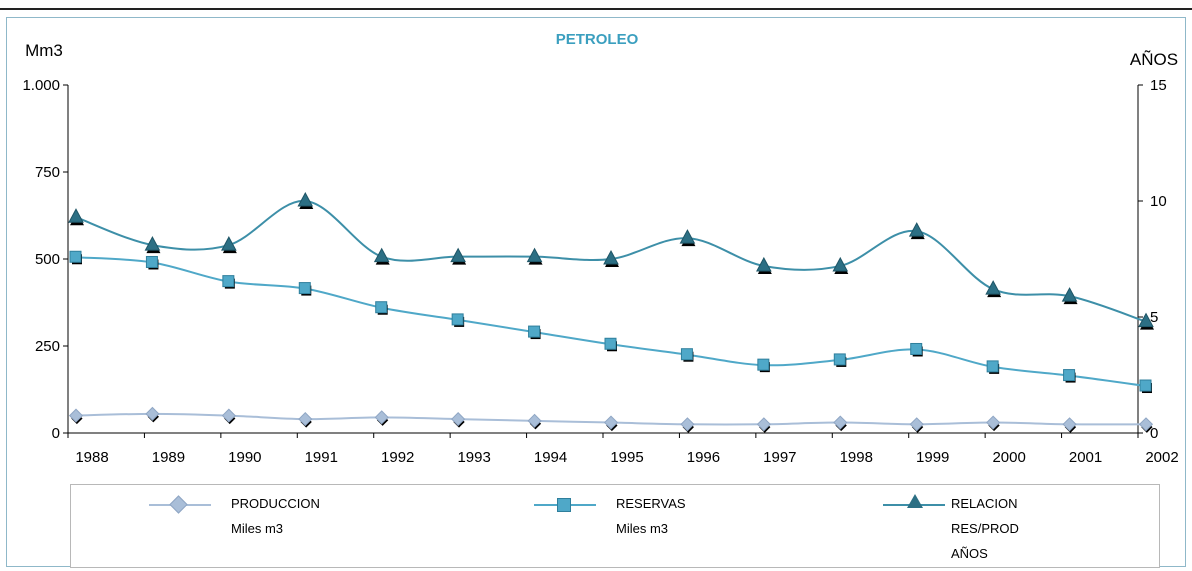  Describe the element at coordinates (397, 457) in the screenshot. I see `x-tick-label: 1992` at that location.